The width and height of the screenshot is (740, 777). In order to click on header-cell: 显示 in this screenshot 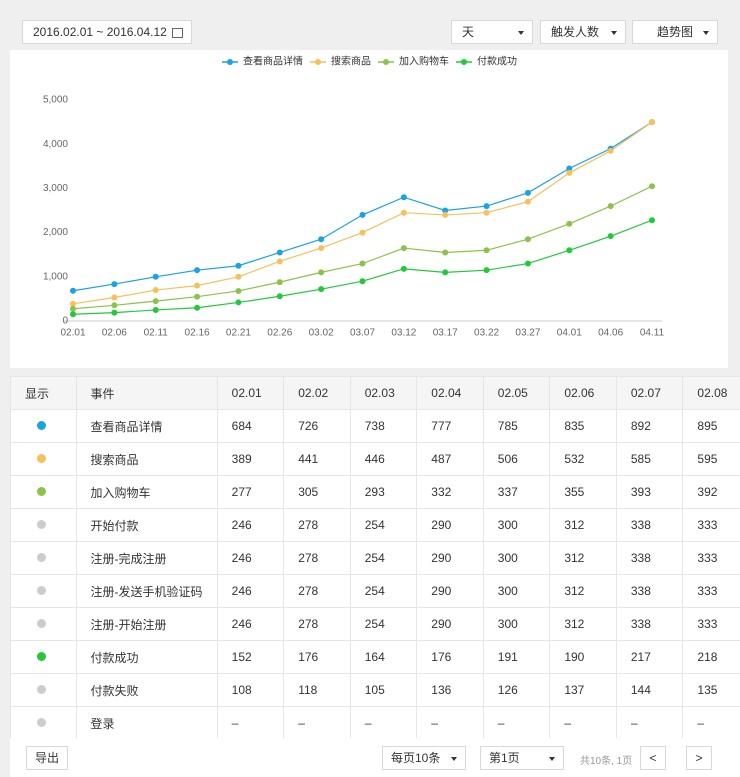, I will do `click(43, 393)`.